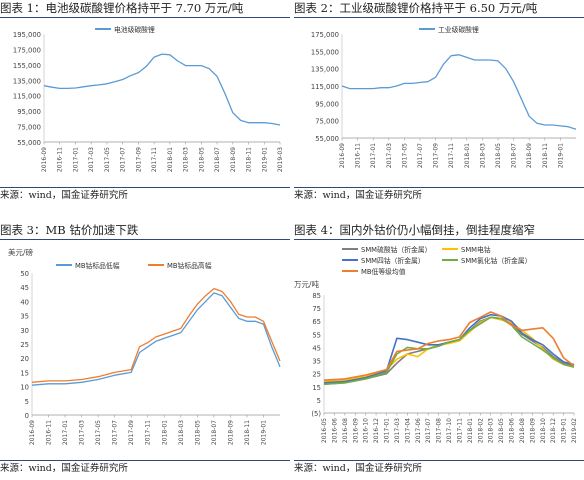 The width and height of the screenshot is (584, 480). What do you see at coordinates (574, 430) in the screenshot?
I see `x-tick-label: 2019-02` at bounding box center [574, 430].